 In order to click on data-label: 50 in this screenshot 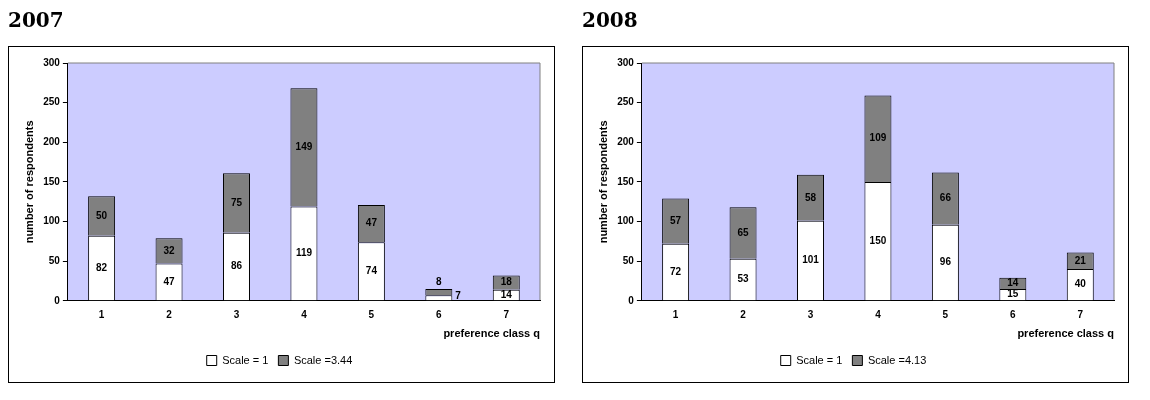, I will do `click(102, 215)`.